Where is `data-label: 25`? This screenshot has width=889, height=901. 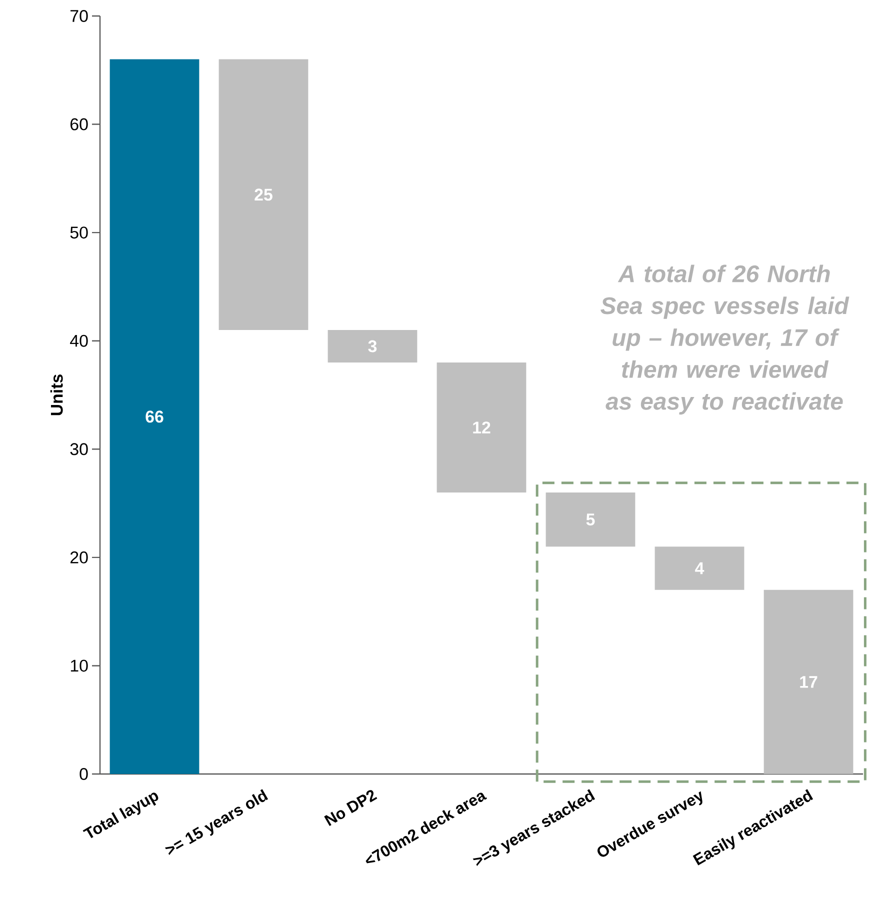 data-label: 25 is located at coordinates (263, 194).